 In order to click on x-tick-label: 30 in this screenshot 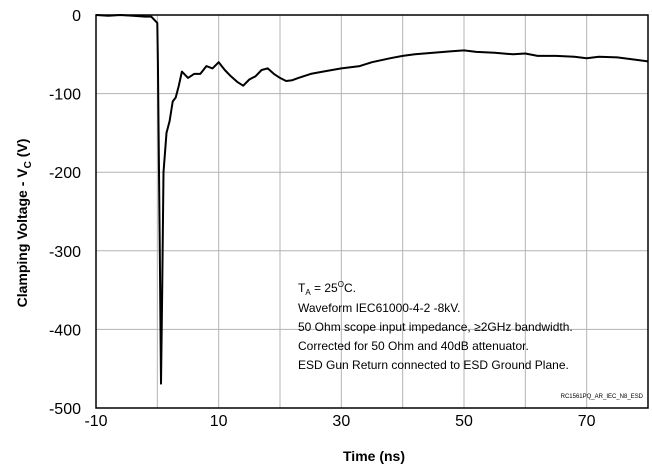, I will do `click(341, 421)`.